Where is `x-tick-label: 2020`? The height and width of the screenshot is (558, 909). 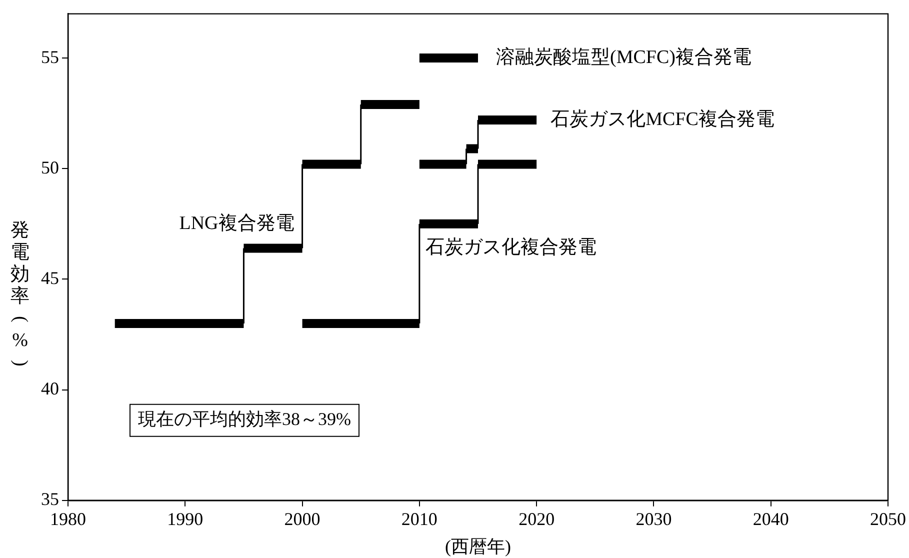 x-tick-label: 2020 is located at coordinates (536, 518).